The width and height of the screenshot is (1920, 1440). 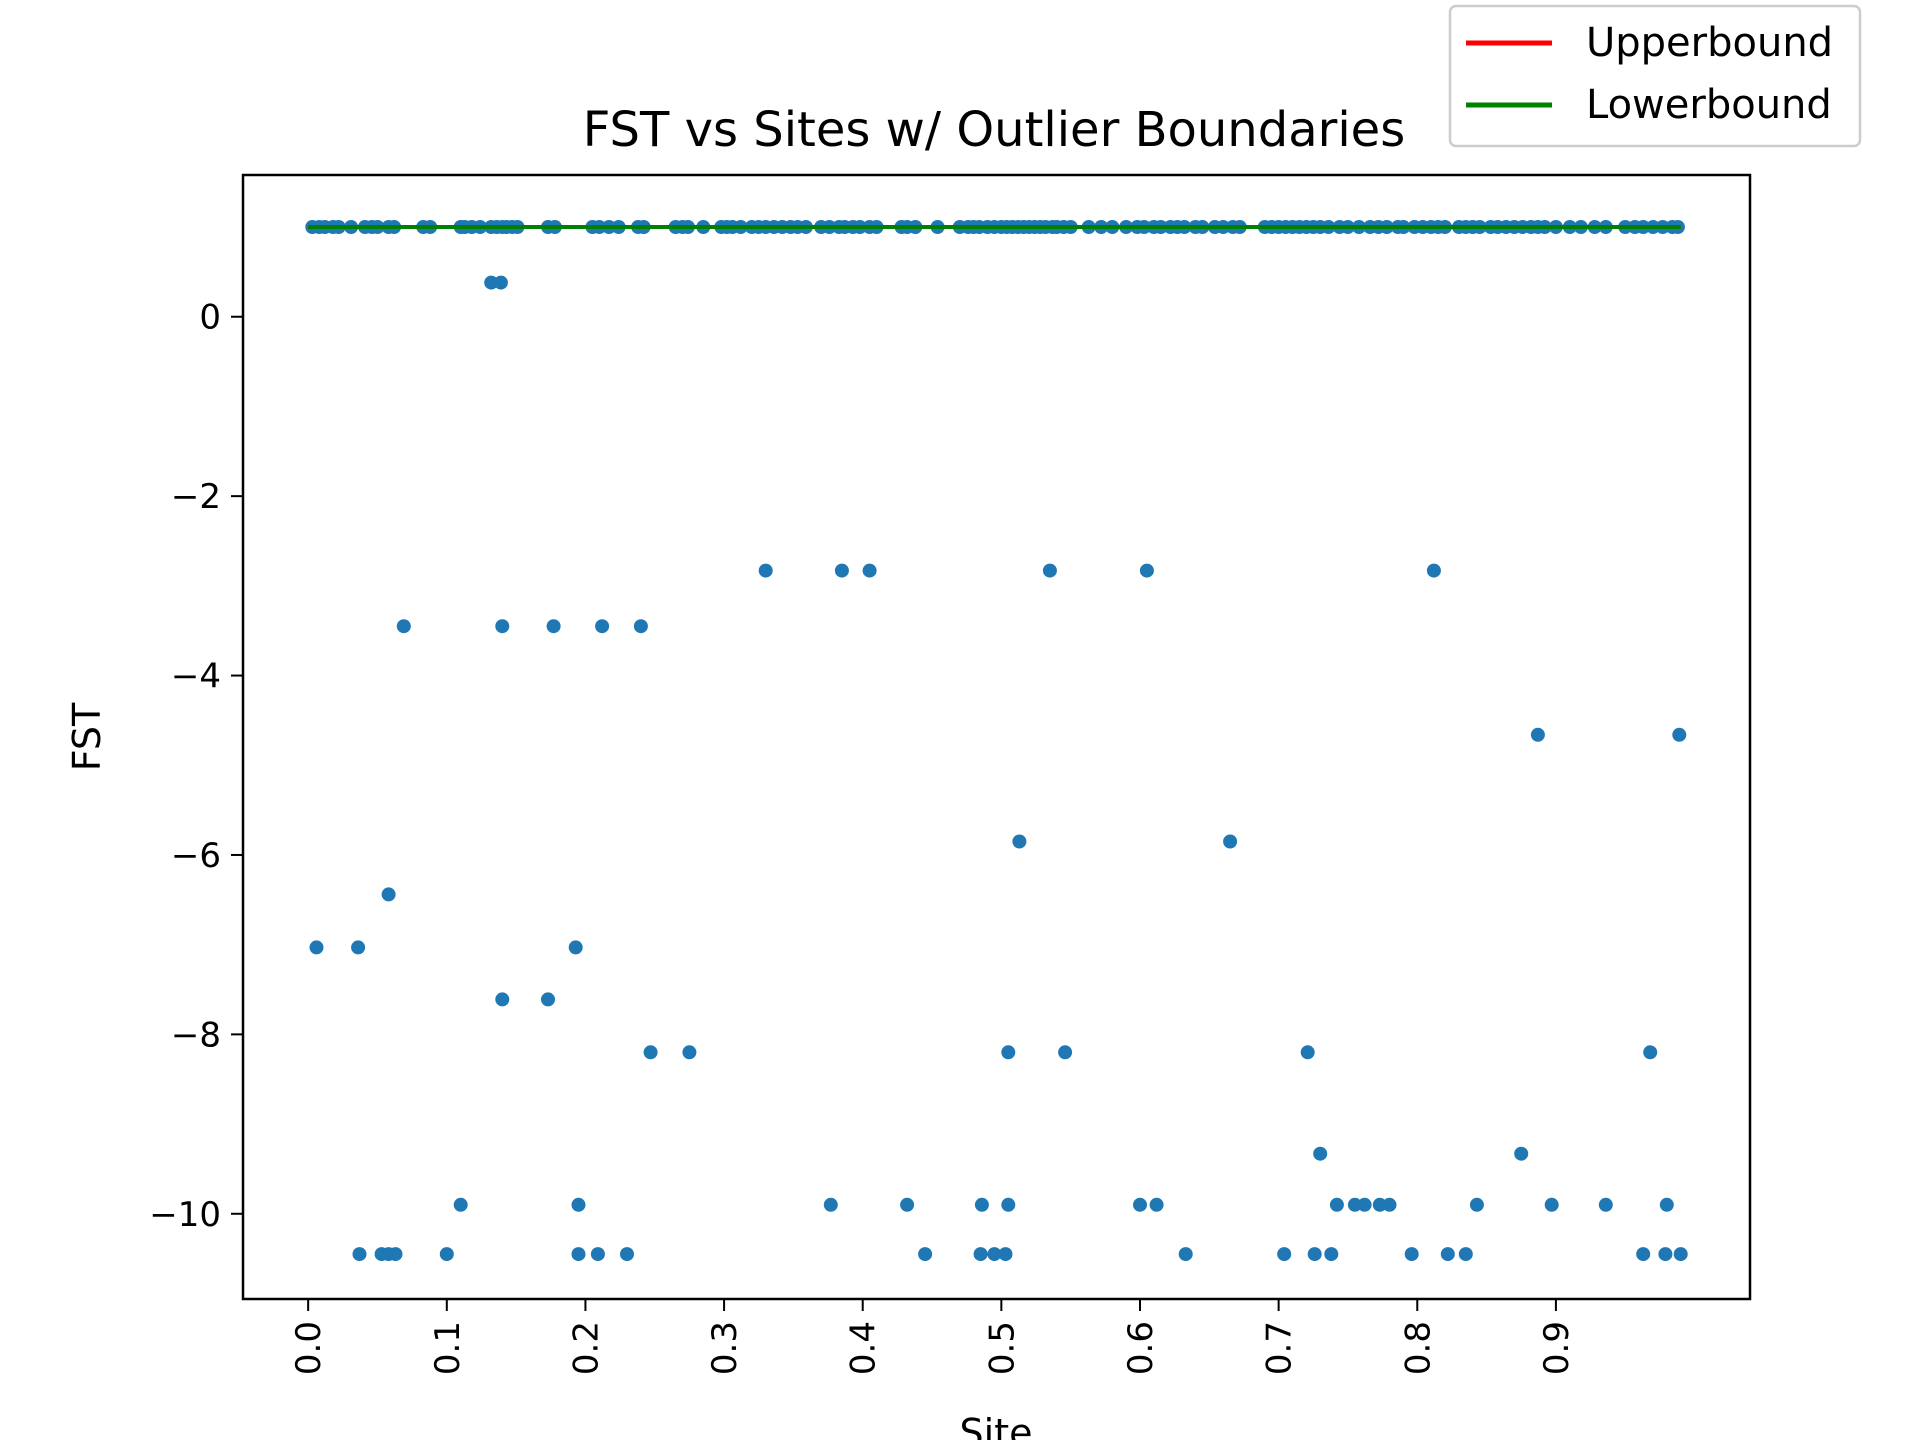 What do you see at coordinates (185, 1215) in the screenshot?
I see `y-tick-label-5: −10` at bounding box center [185, 1215].